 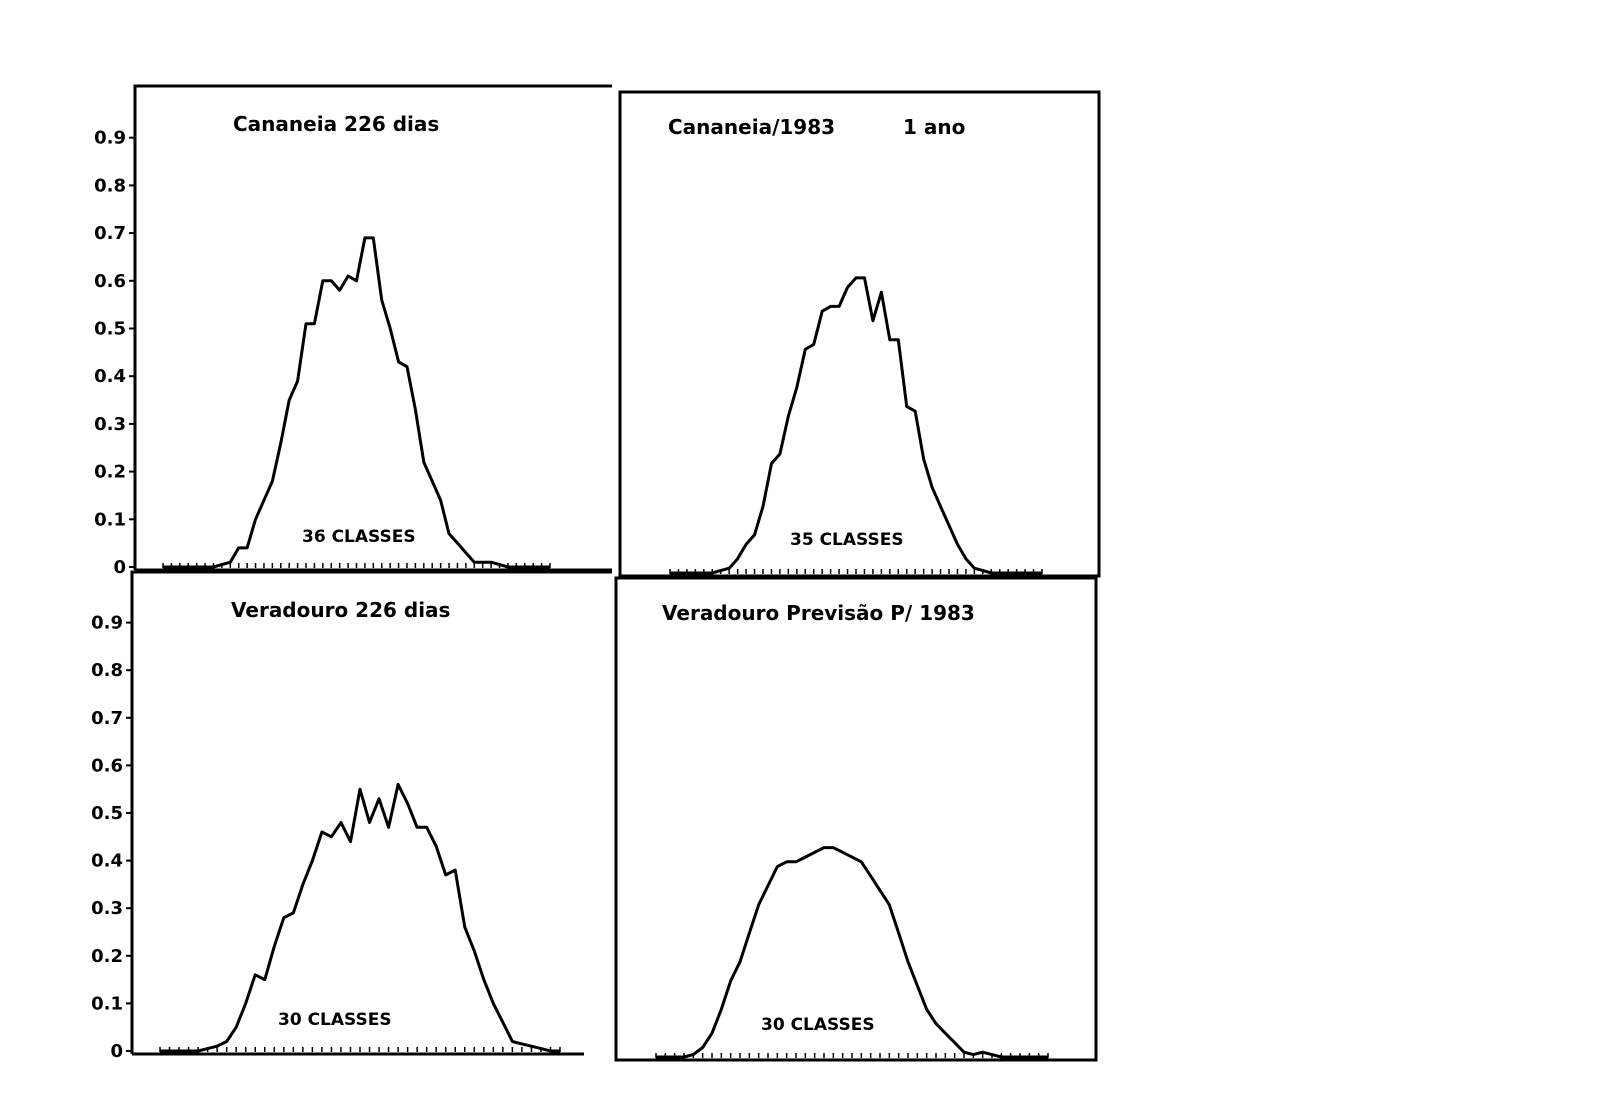 I want to click on panel-title: Veradouro 226 dias, so click(x=340, y=610).